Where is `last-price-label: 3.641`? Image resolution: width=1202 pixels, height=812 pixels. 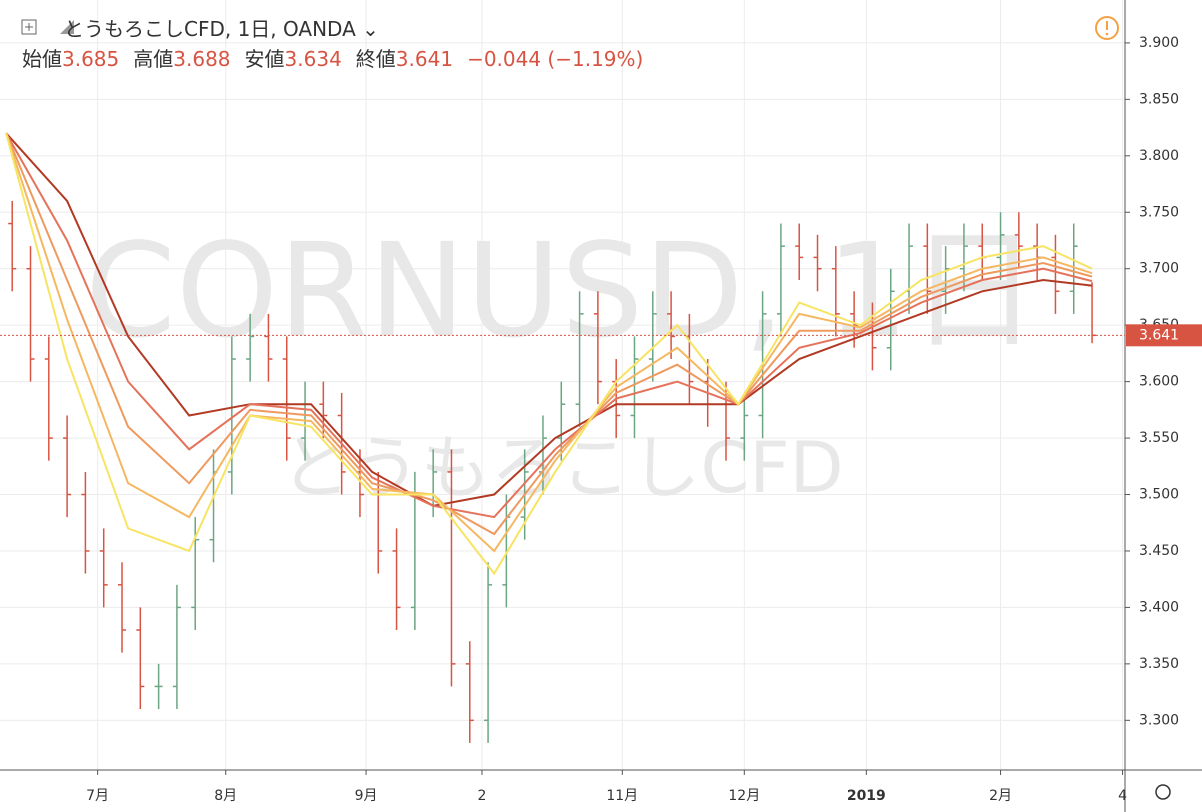 last-price-label: 3.641 is located at coordinates (1159, 335).